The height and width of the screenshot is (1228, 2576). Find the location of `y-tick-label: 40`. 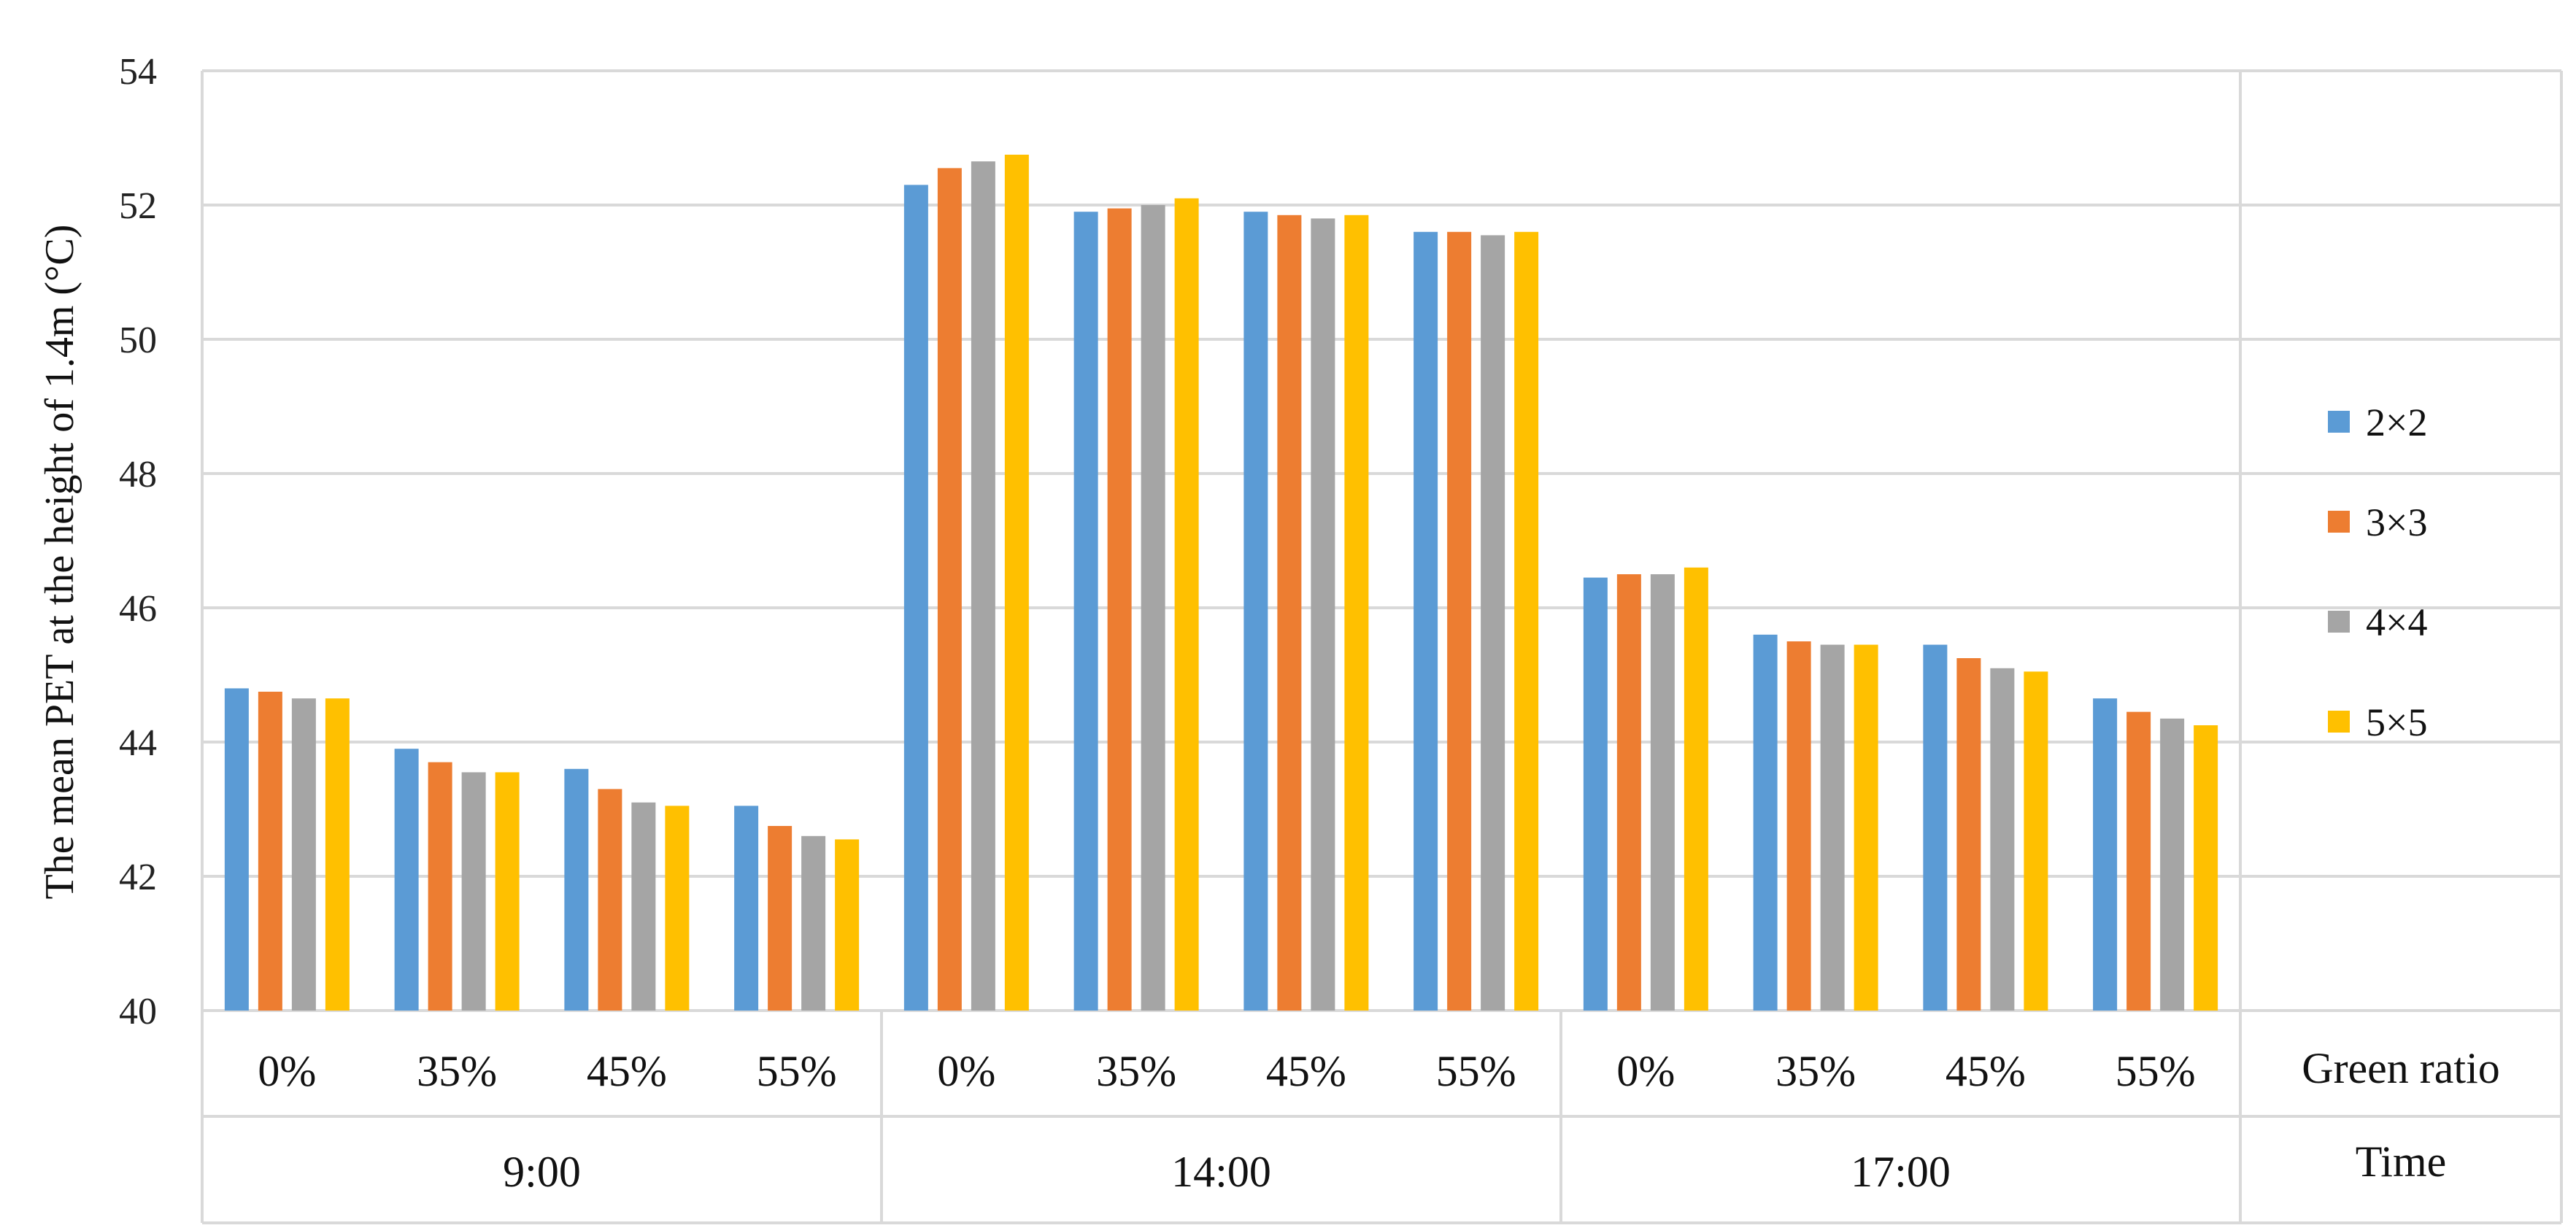

y-tick-label: 40 is located at coordinates (138, 1012).